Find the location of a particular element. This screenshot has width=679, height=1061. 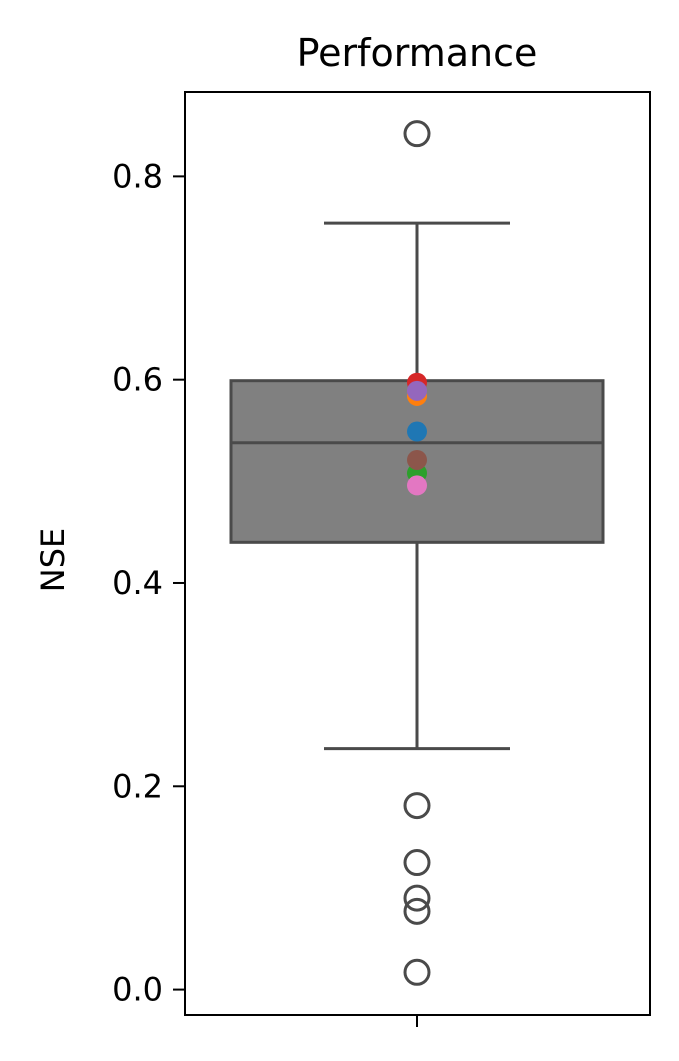

y-tick-label: 0.4 is located at coordinates (137, 583).